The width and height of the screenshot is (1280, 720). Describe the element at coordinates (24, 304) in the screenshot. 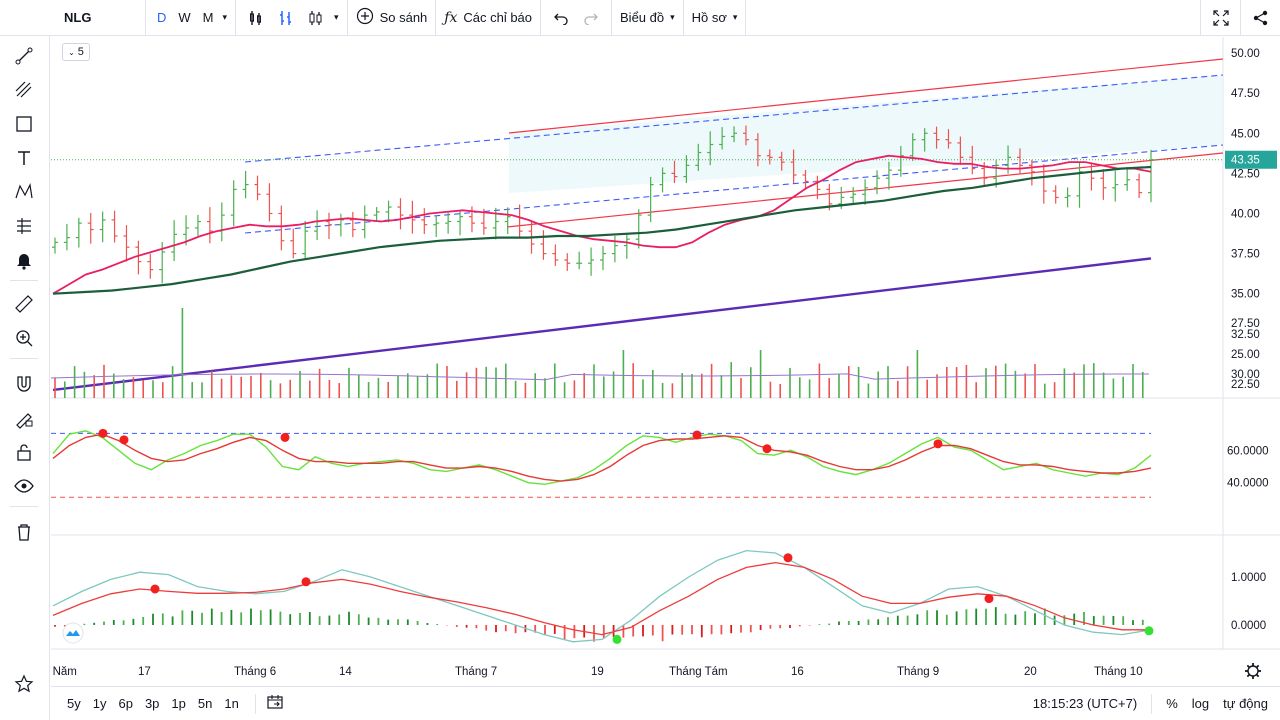

I see `ruler-icon` at that location.